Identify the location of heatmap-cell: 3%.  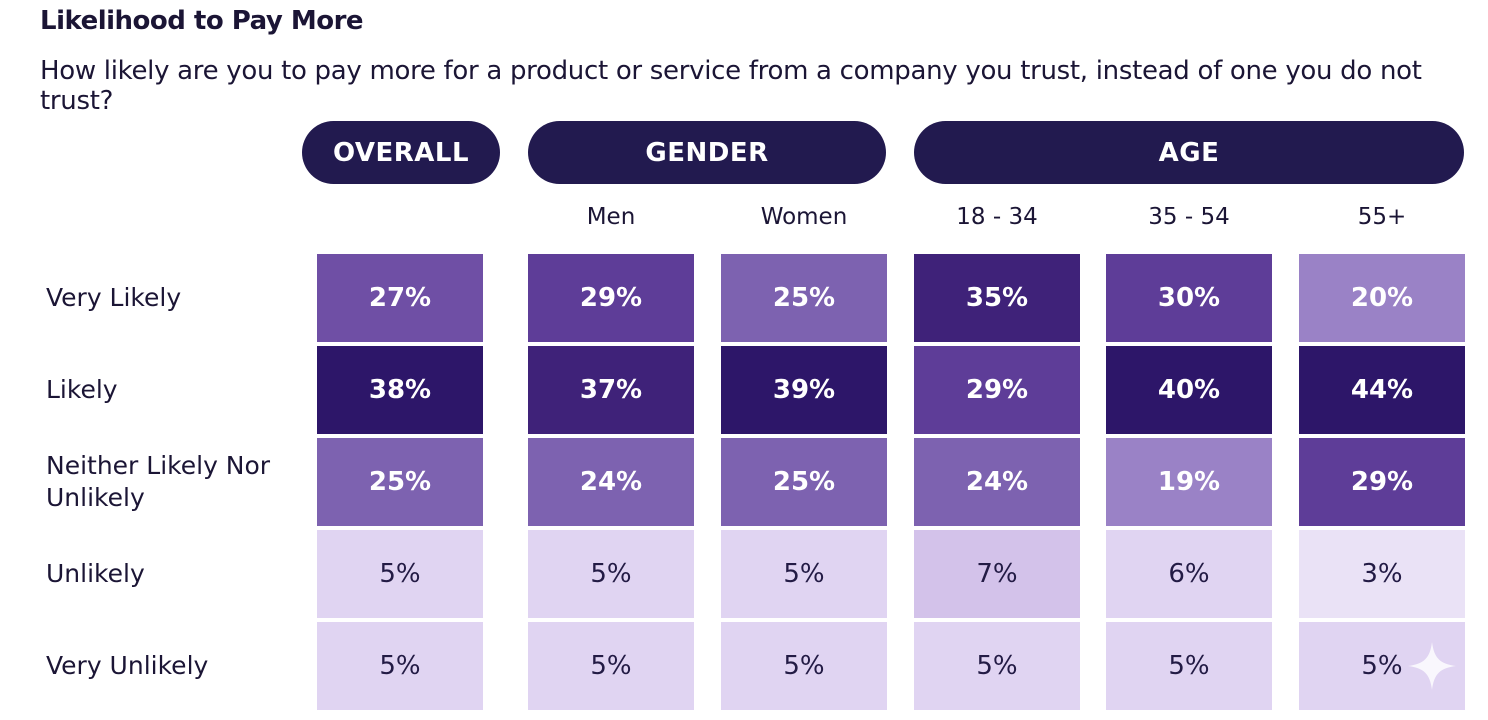
(1382, 574).